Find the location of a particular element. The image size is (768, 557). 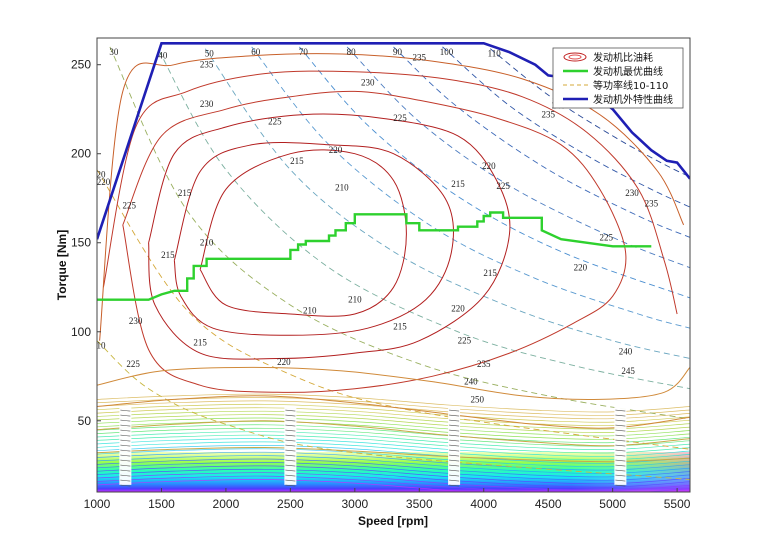

legend-item-bsfc: 发动机比油耗 is located at coordinates (608, 57).